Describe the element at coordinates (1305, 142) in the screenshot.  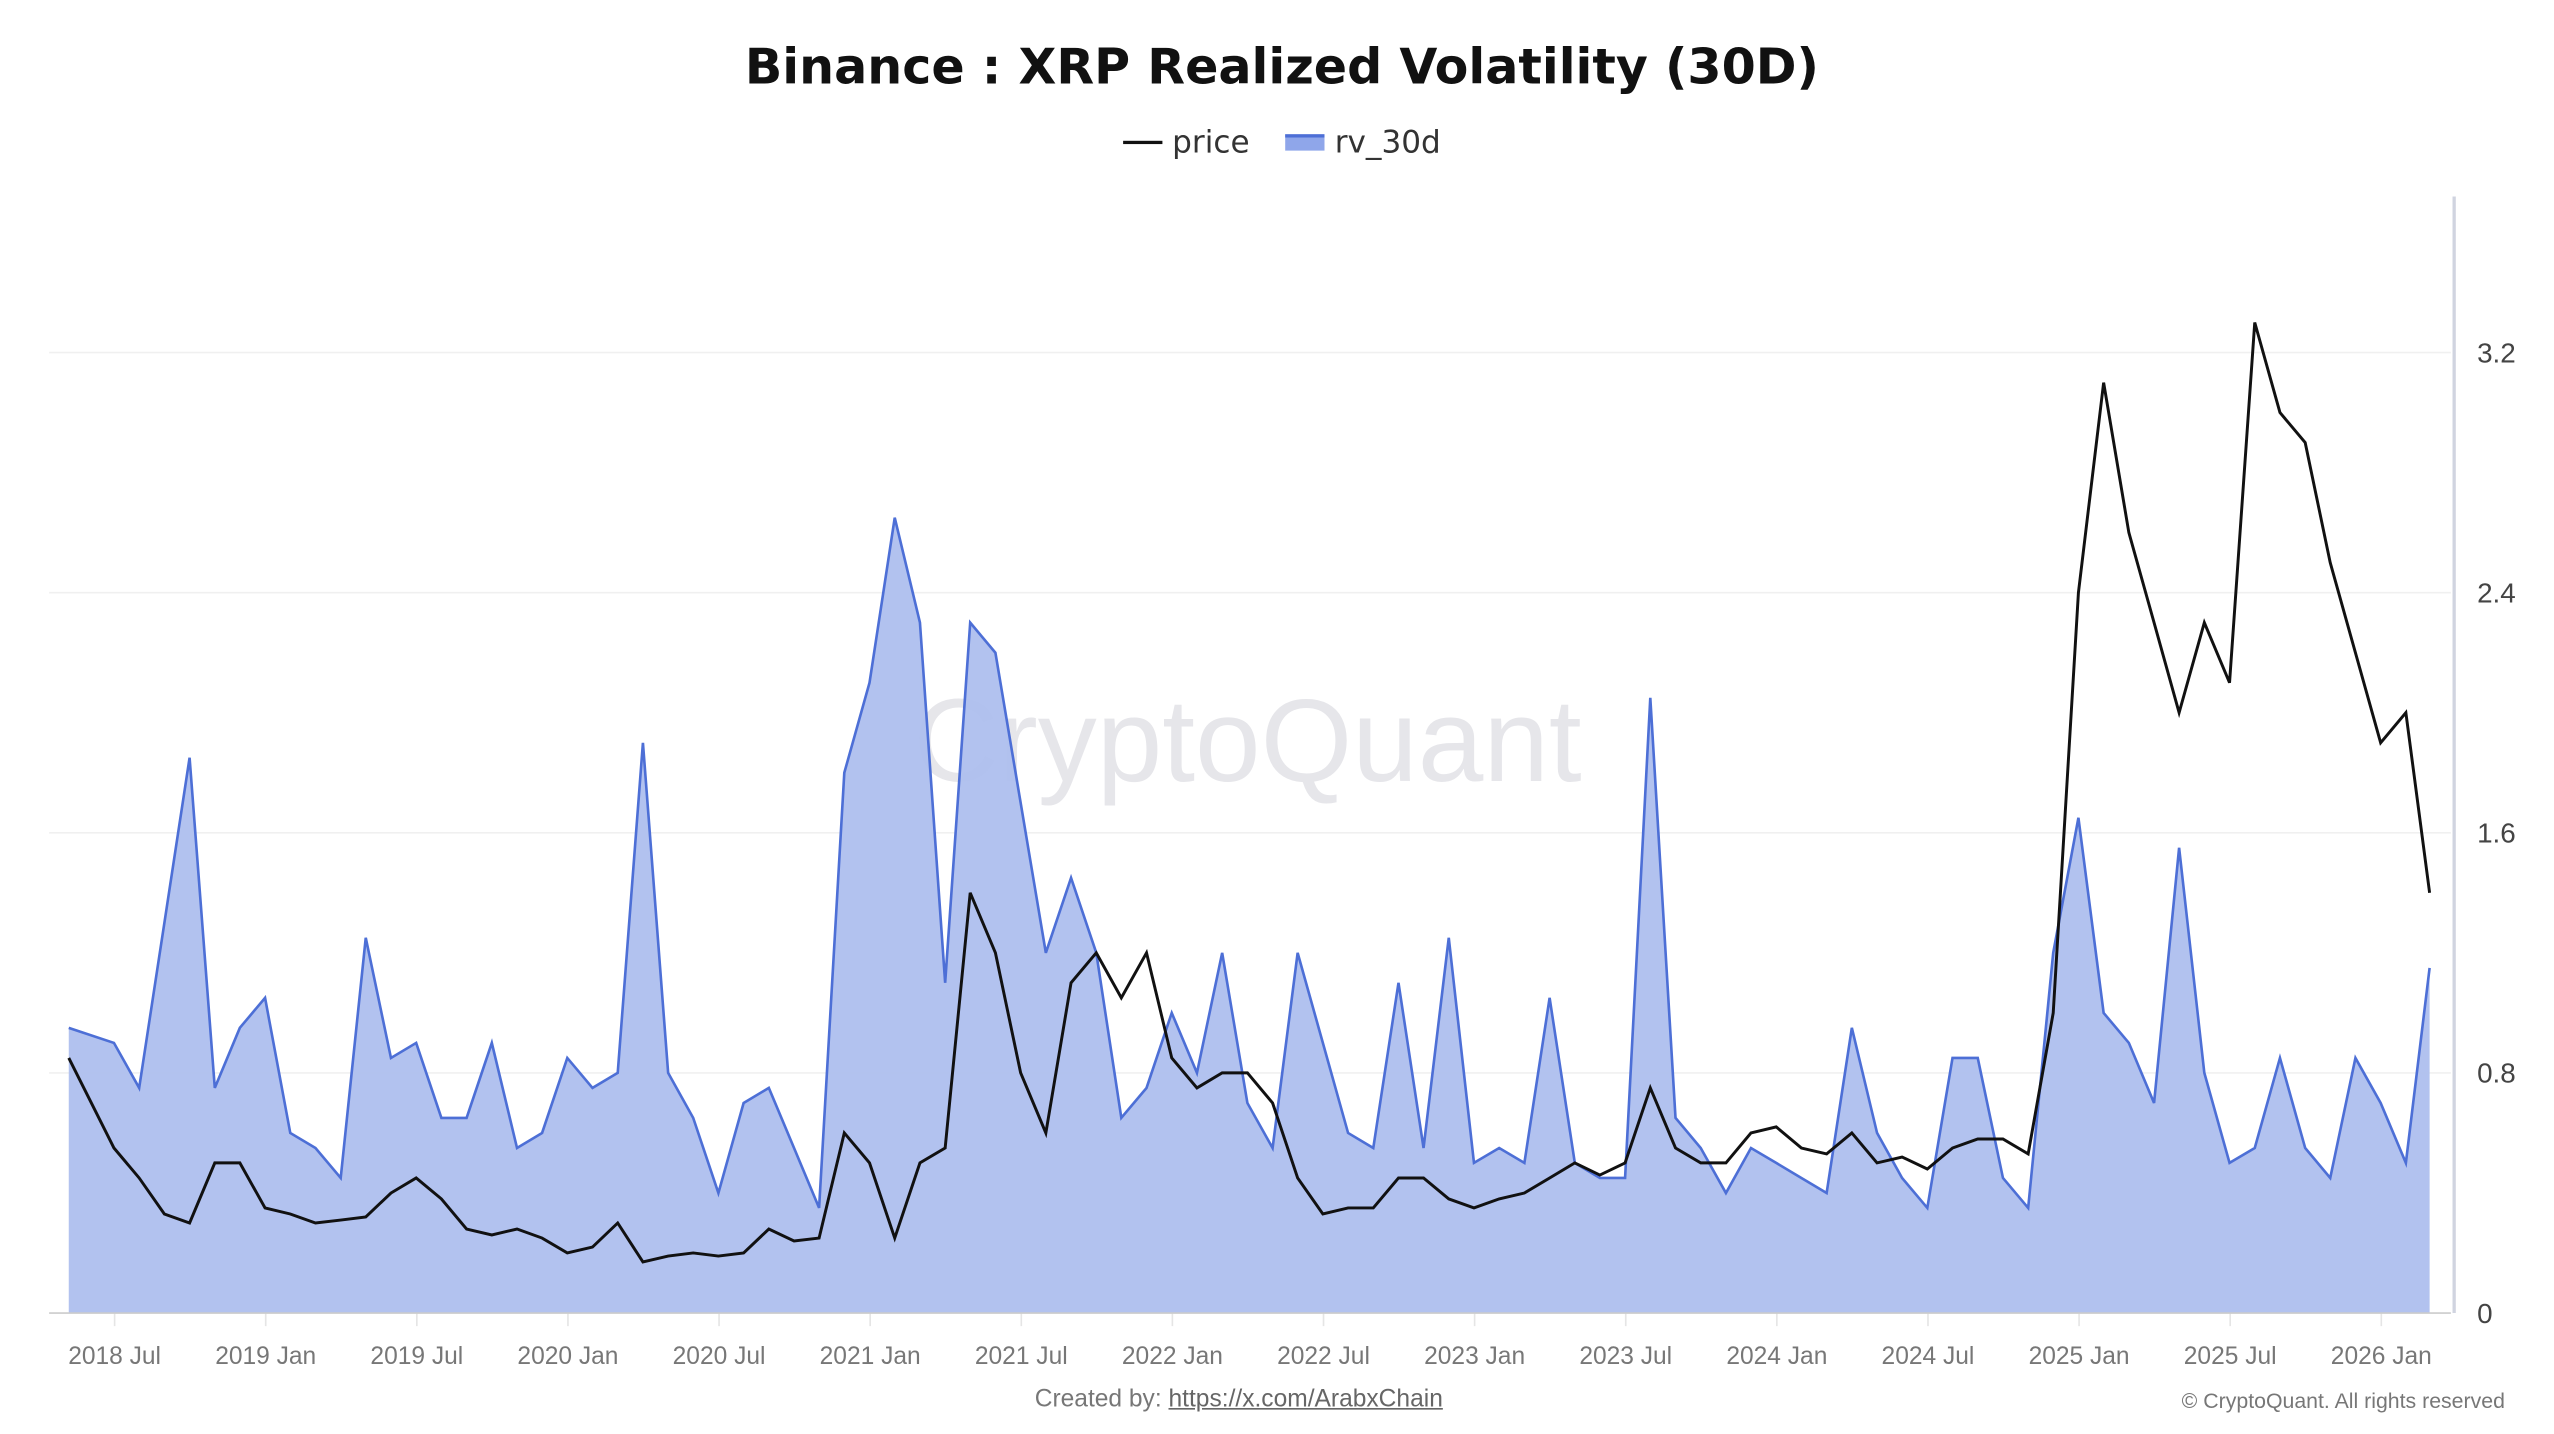
I see `rv-30d-swatch` at that location.